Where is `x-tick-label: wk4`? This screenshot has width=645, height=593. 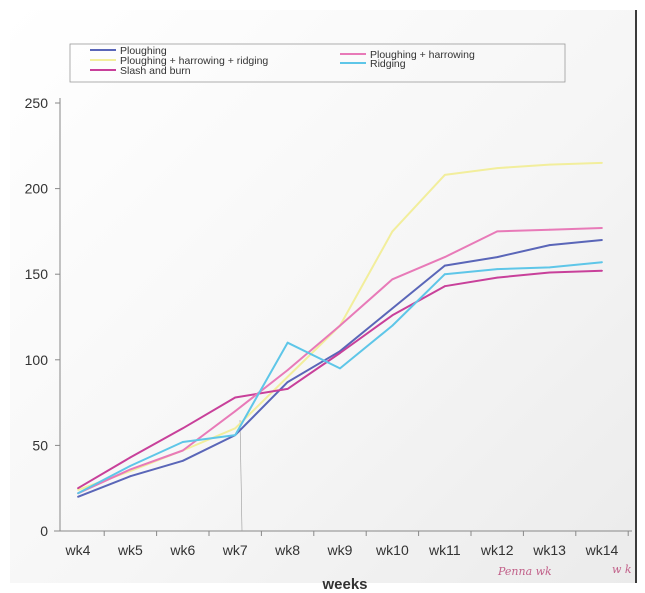 x-tick-label: wk4 is located at coordinates (78, 550).